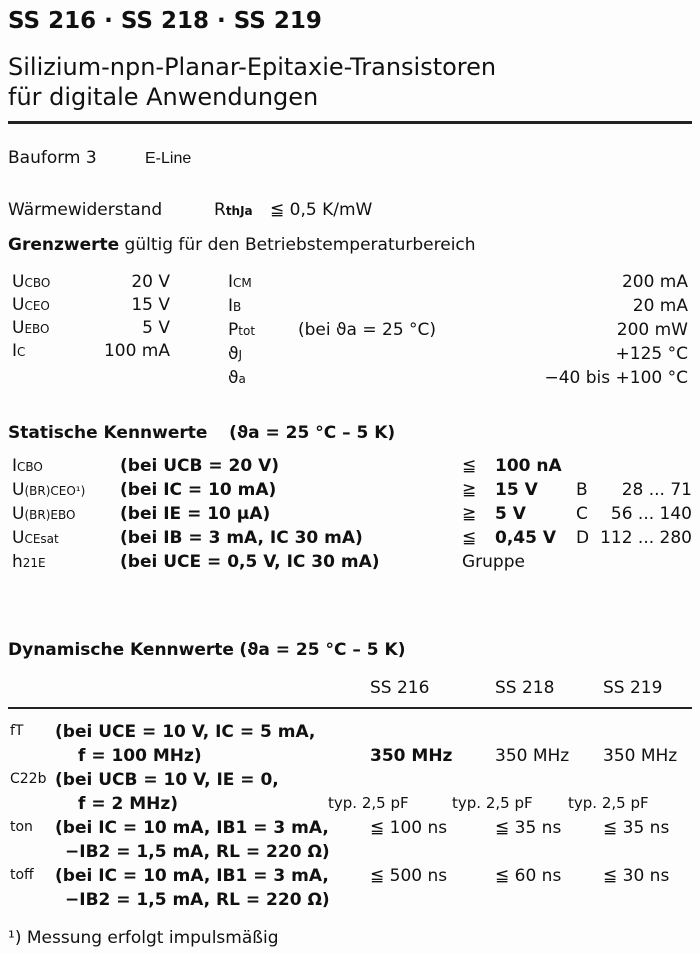 The image size is (700, 954). I want to click on limit-symbol: UEBO, so click(31, 328).